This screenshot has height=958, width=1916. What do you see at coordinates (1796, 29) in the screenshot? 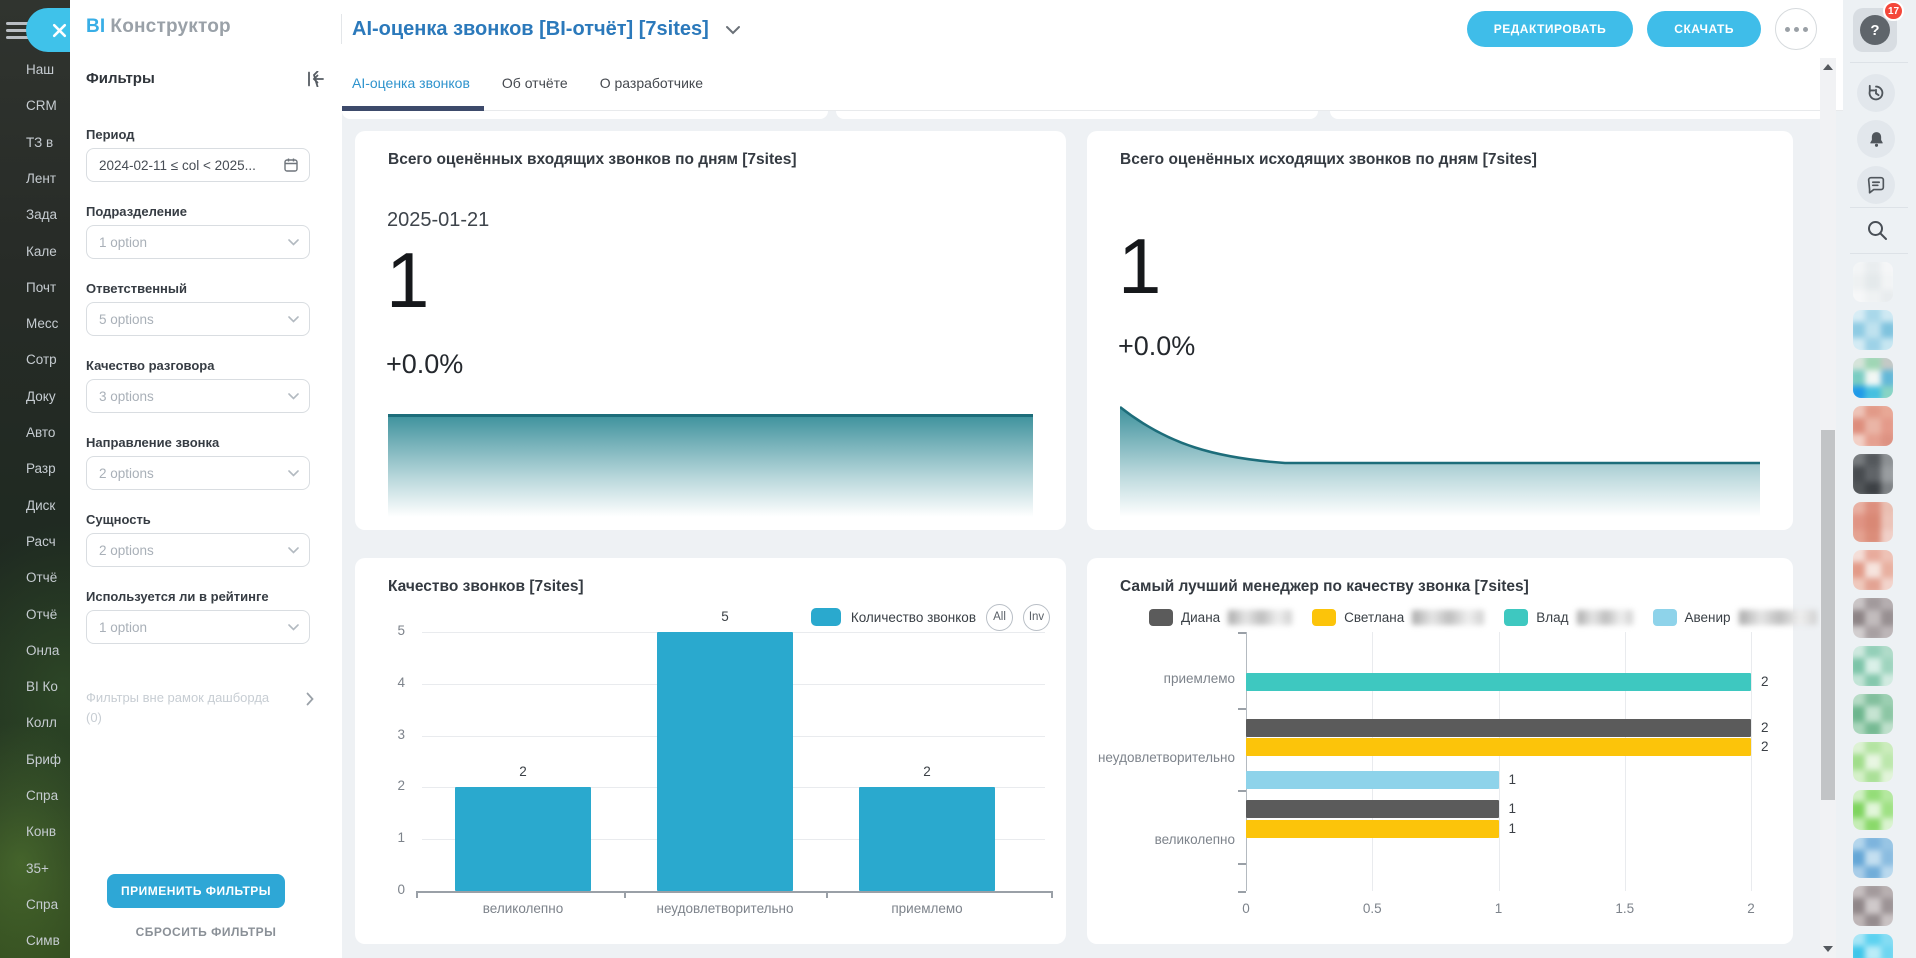
I see `more-options-button` at bounding box center [1796, 29].